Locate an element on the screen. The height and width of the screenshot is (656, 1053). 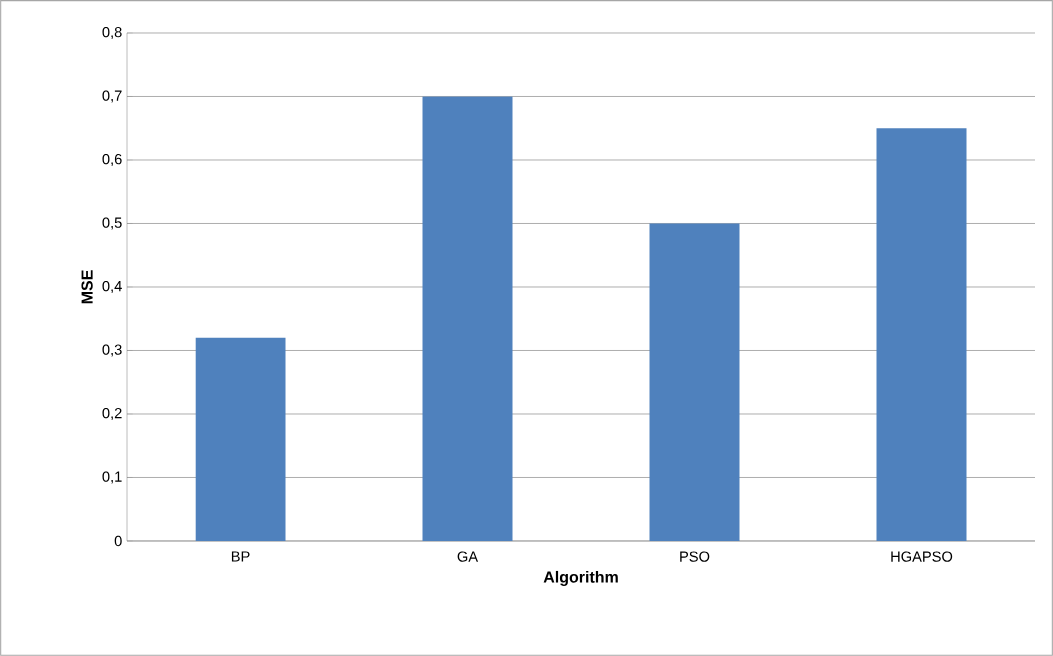
y-tick-label: 0,7 is located at coordinates (112, 96).